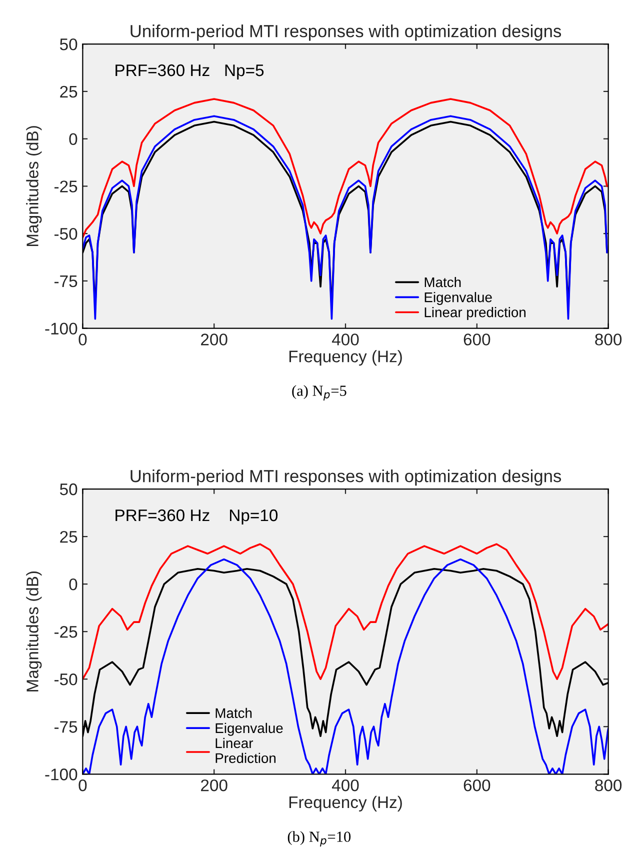  I want to click on text: (a) N$_{p}$=5, so click(319, 393).